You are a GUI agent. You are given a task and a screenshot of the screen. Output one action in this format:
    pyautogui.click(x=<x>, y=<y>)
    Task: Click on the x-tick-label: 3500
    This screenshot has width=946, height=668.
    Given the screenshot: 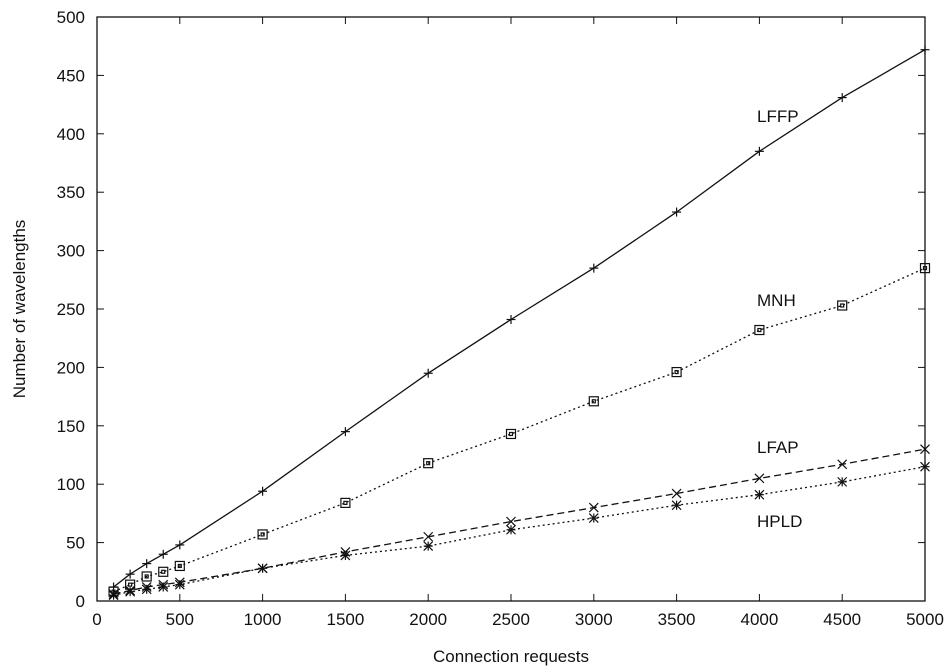 What is the action you would take?
    pyautogui.click(x=677, y=619)
    